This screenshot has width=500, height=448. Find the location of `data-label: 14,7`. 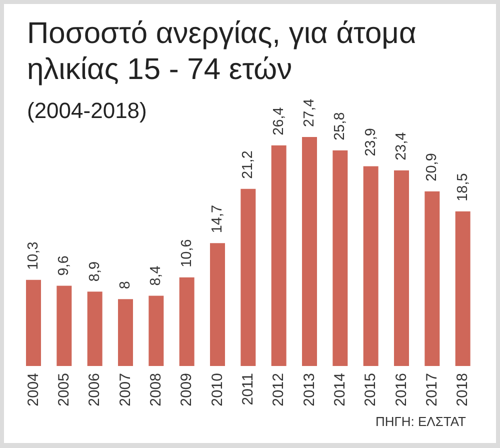

data-label: 14,7 is located at coordinates (218, 219).